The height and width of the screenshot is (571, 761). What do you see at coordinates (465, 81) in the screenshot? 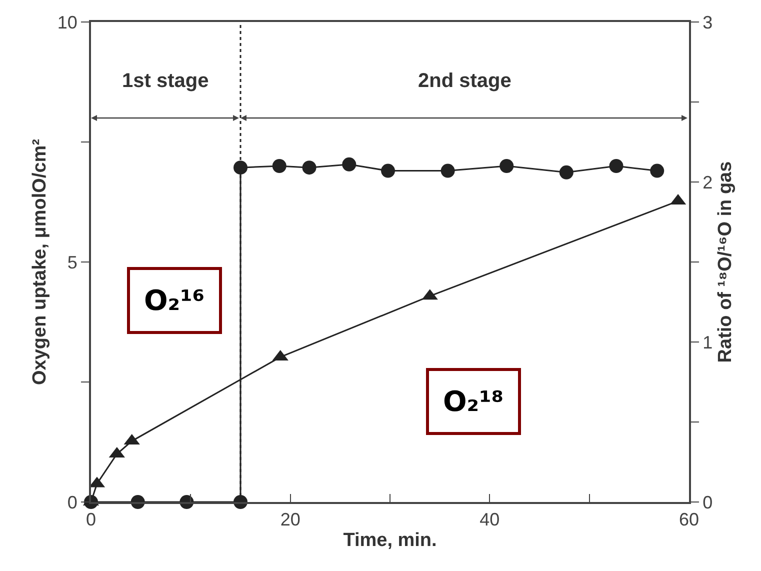
I see `annotation: 2nd stage` at bounding box center [465, 81].